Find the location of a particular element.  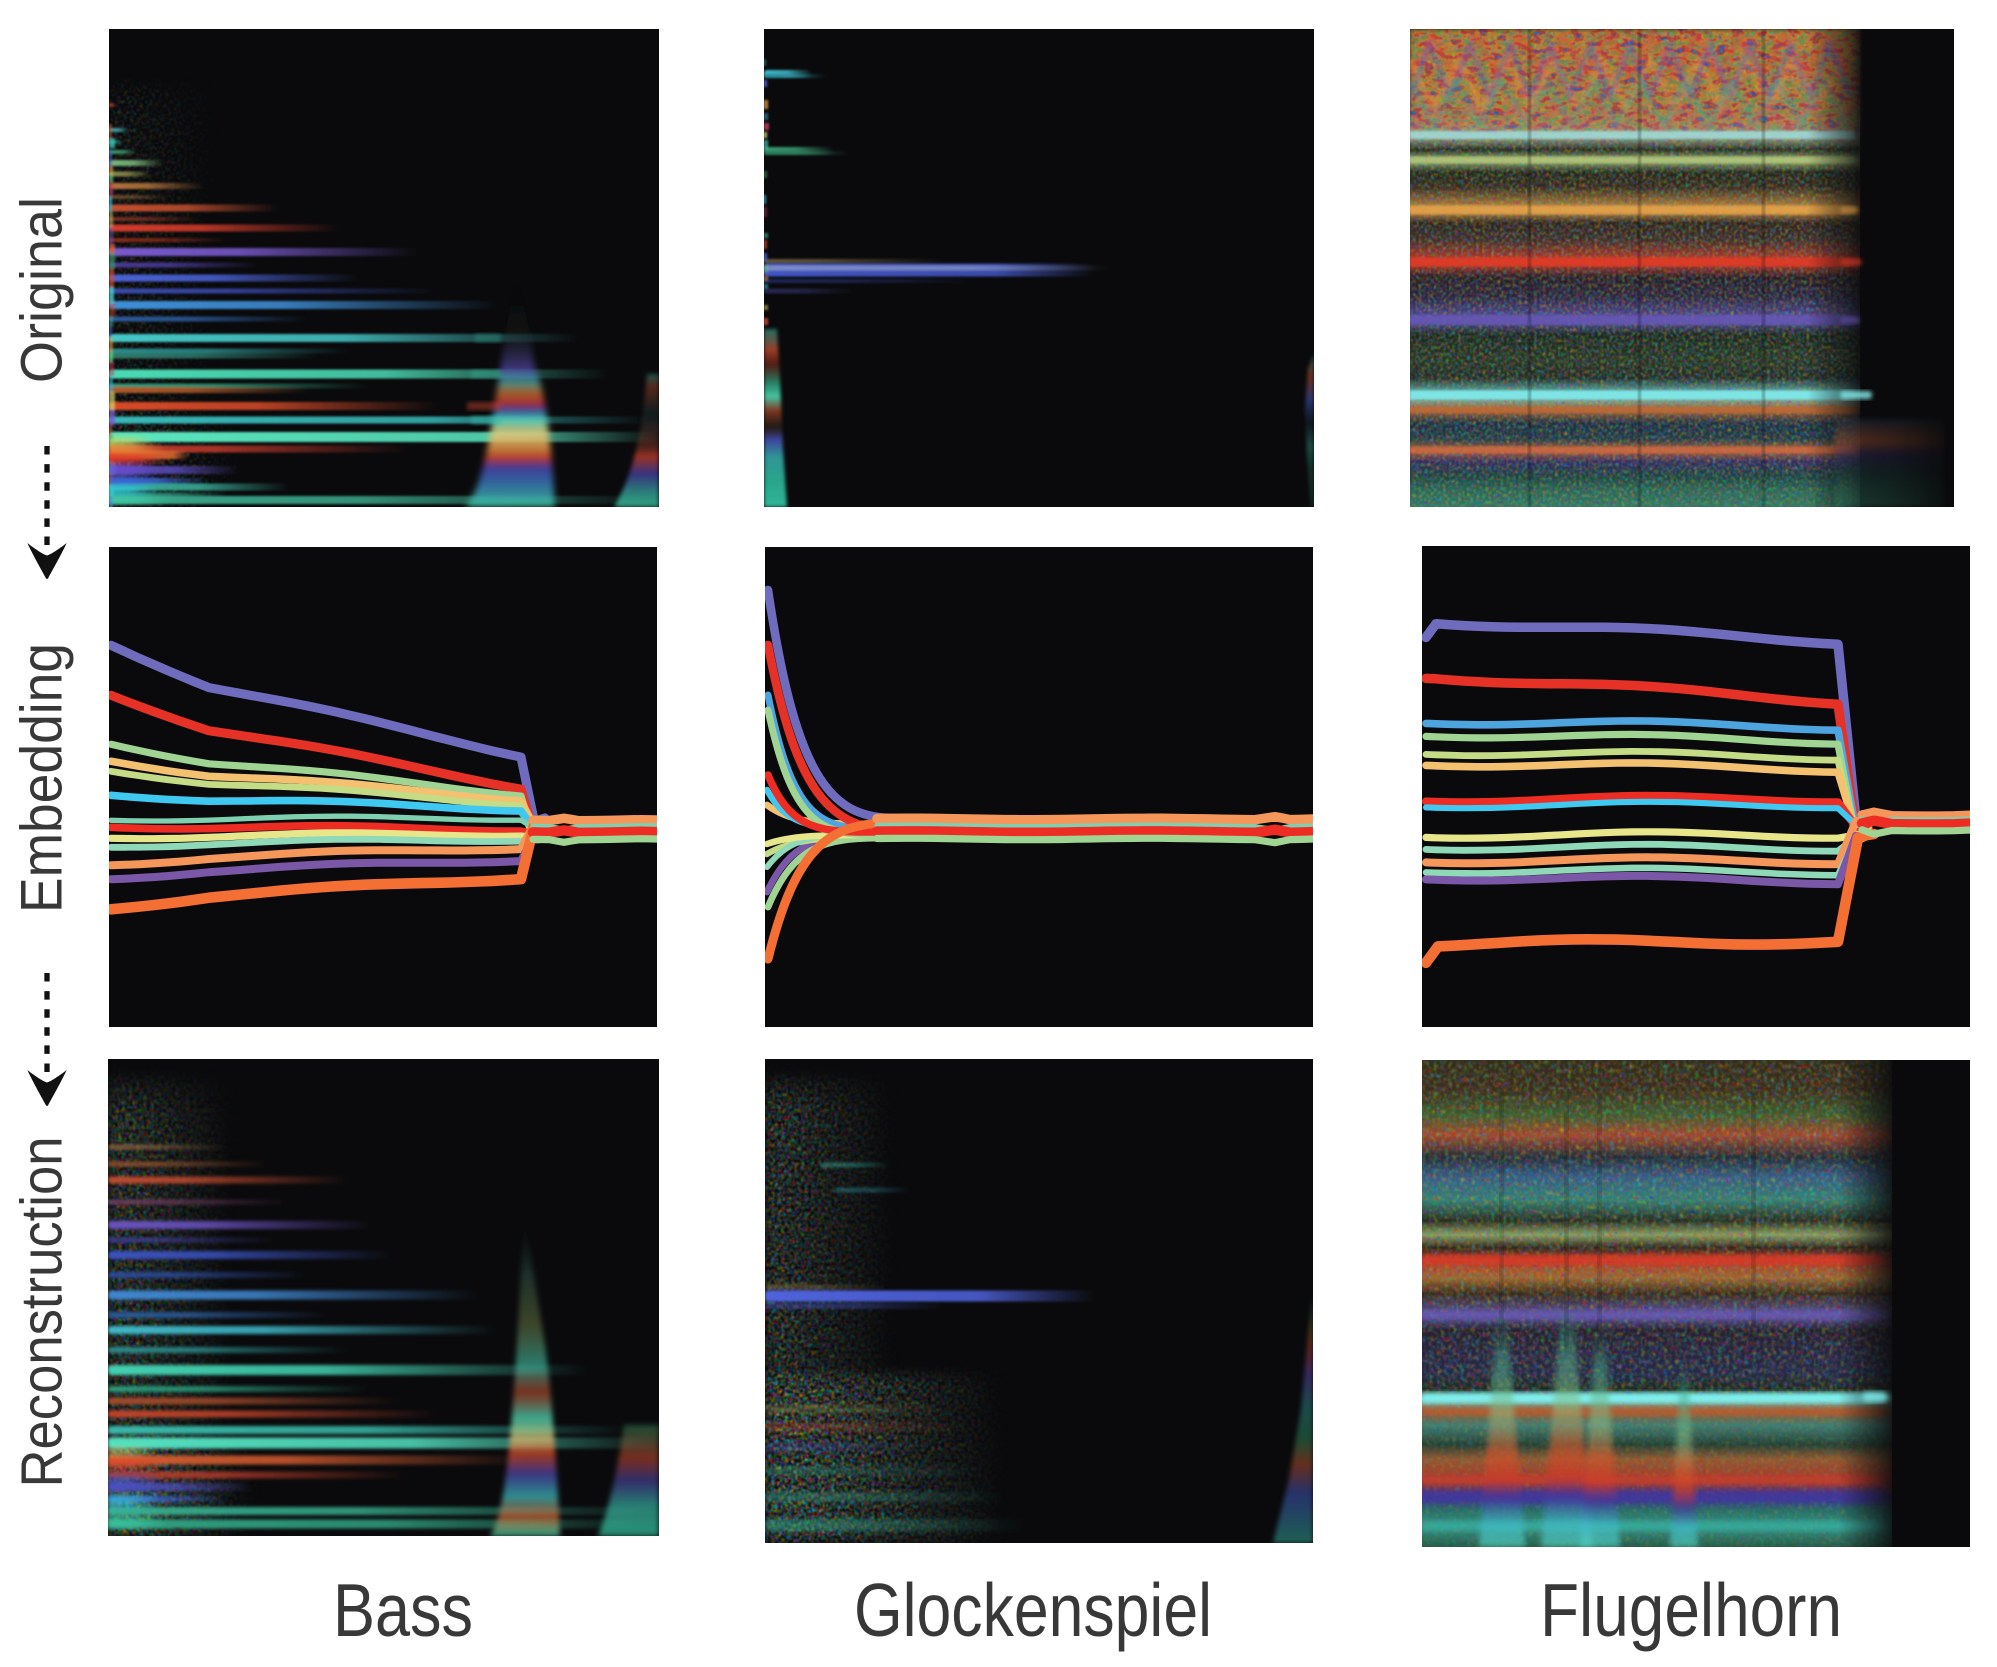

svg-text: Flugelhorn is located at coordinates (1691, 1610).